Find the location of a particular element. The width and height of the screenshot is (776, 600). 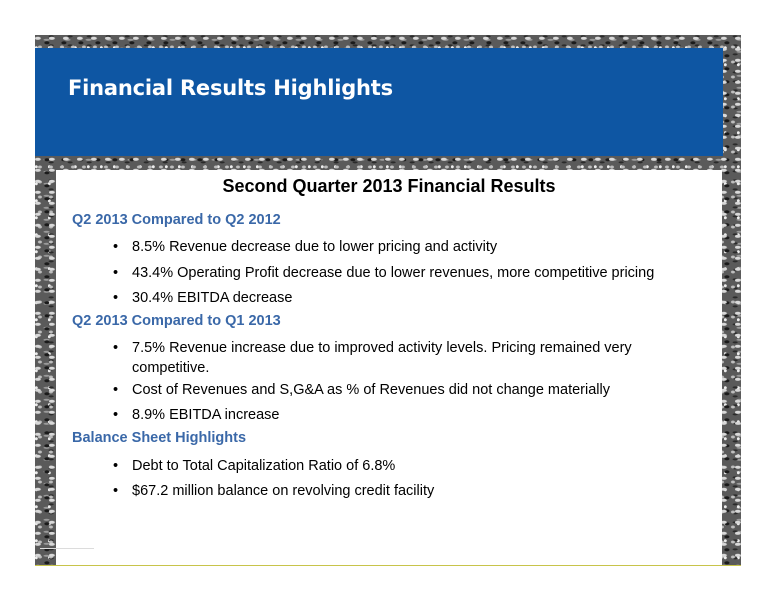

bullet-item: • 8.9% EBITDA increase is located at coordinates (408, 415).